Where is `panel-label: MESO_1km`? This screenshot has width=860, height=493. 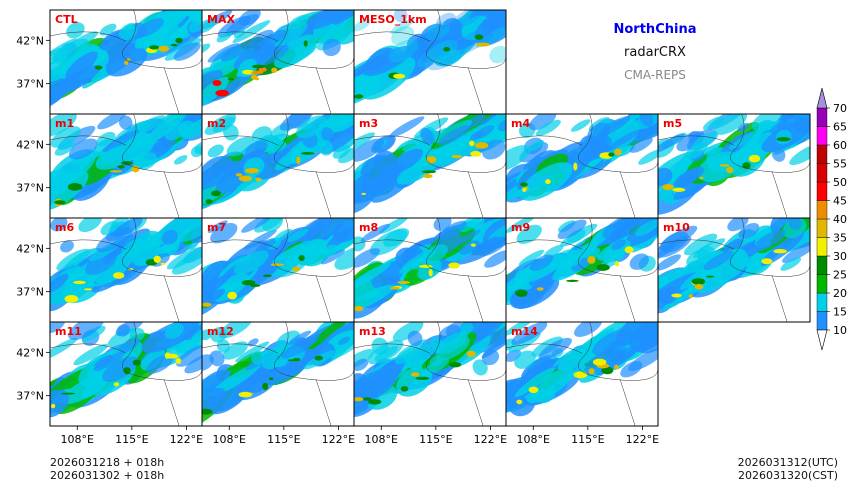 panel-label: MESO_1km is located at coordinates (393, 19).